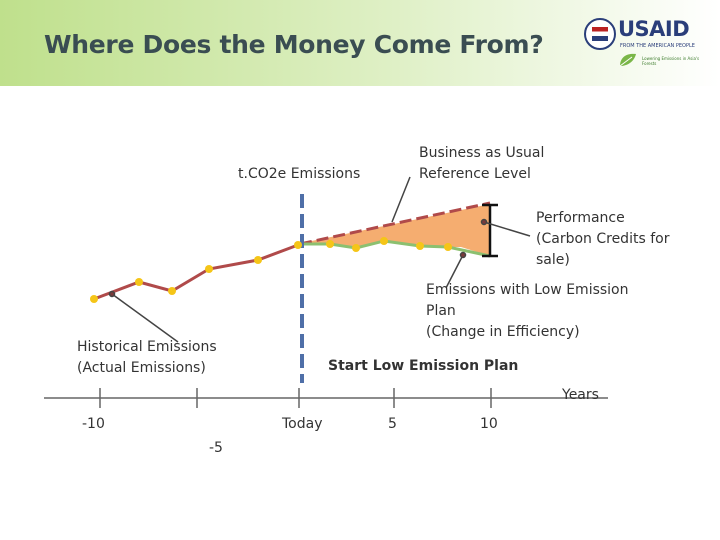 The height and width of the screenshot is (540, 720). What do you see at coordinates (302, 424) in the screenshot?
I see `tick-label-today: Today` at bounding box center [302, 424].